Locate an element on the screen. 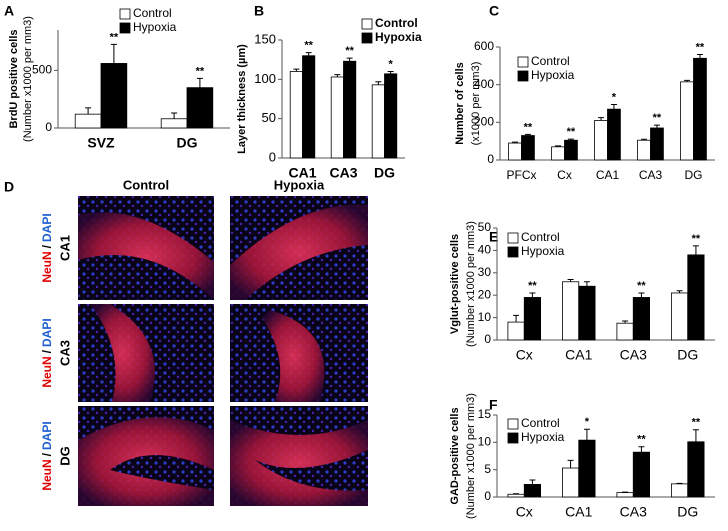  y-tick-label: 5 is located at coordinates (487, 469).